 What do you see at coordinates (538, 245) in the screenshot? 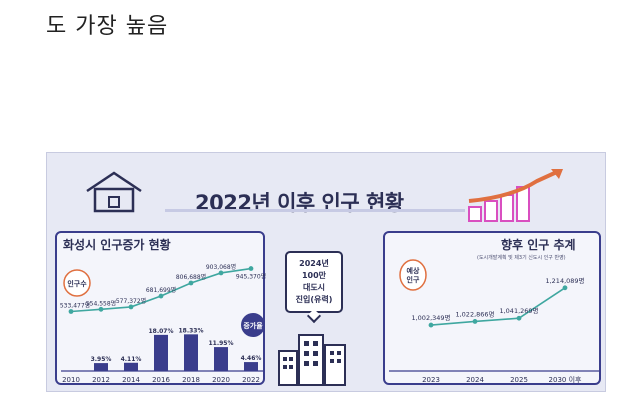
I see `right-panel-title: 향후 인구 추계` at bounding box center [538, 245].